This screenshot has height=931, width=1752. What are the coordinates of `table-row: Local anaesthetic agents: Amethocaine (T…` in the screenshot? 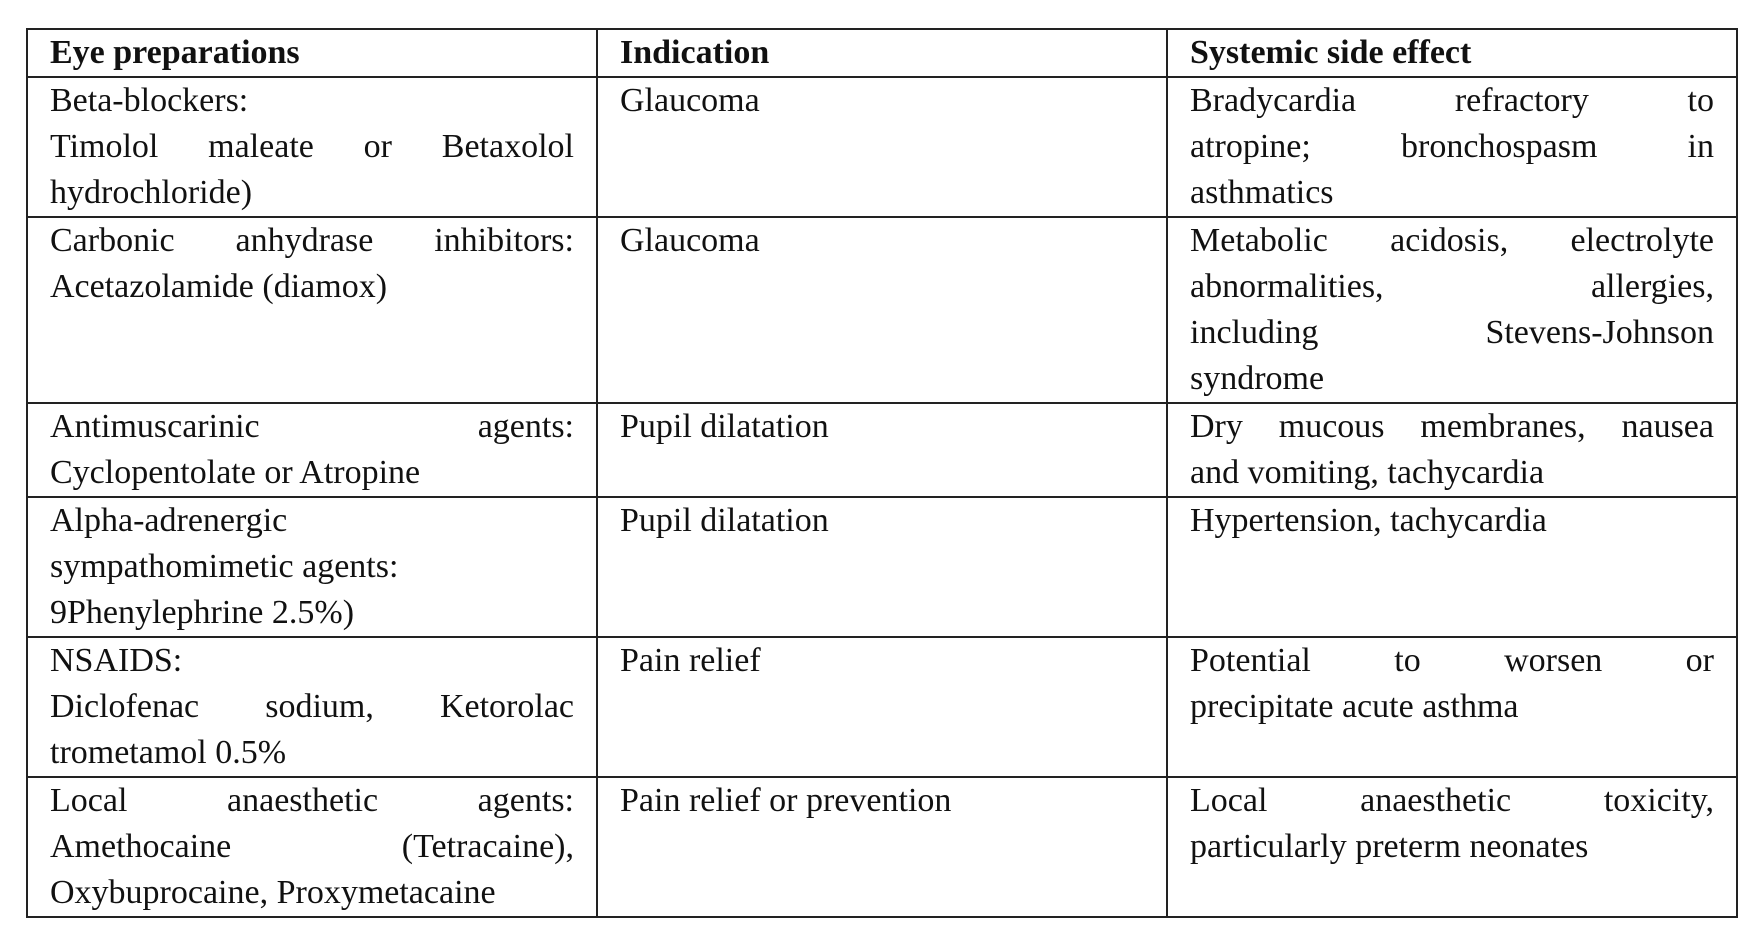 It's located at (882, 847).